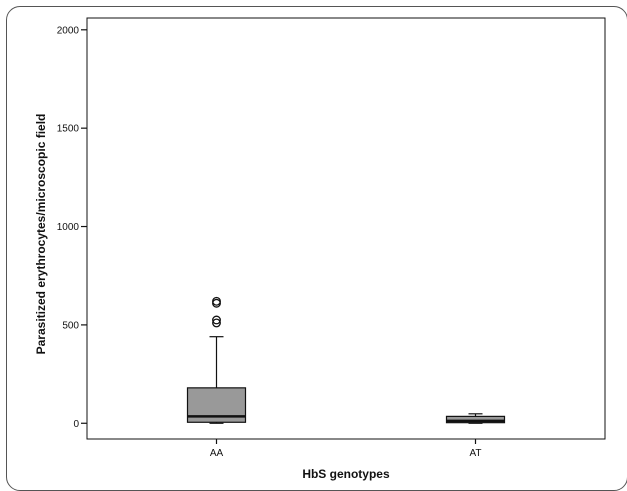  I want to click on x-tick-label: AA, so click(217, 453).